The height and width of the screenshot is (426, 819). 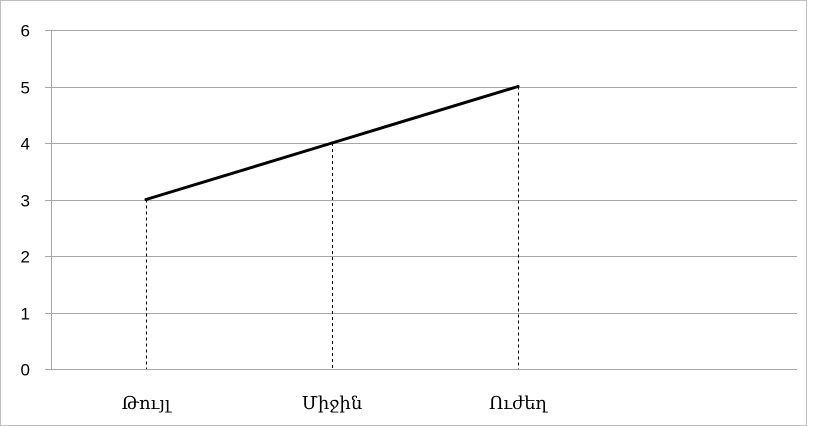 I want to click on x-tick-labels: Թույլ Միջին Ուժեղ, so click(x=335, y=403).